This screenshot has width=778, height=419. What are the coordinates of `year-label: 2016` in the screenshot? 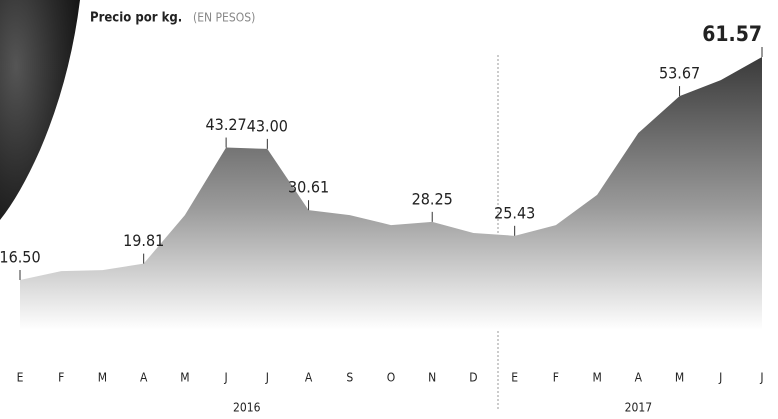 It's located at (247, 408).